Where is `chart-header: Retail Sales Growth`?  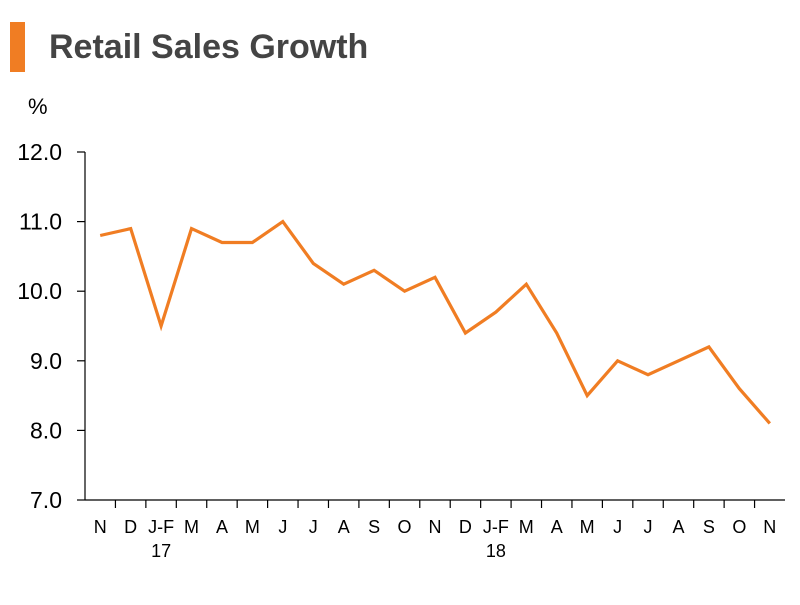 chart-header: Retail Sales Growth is located at coordinates (189, 47).